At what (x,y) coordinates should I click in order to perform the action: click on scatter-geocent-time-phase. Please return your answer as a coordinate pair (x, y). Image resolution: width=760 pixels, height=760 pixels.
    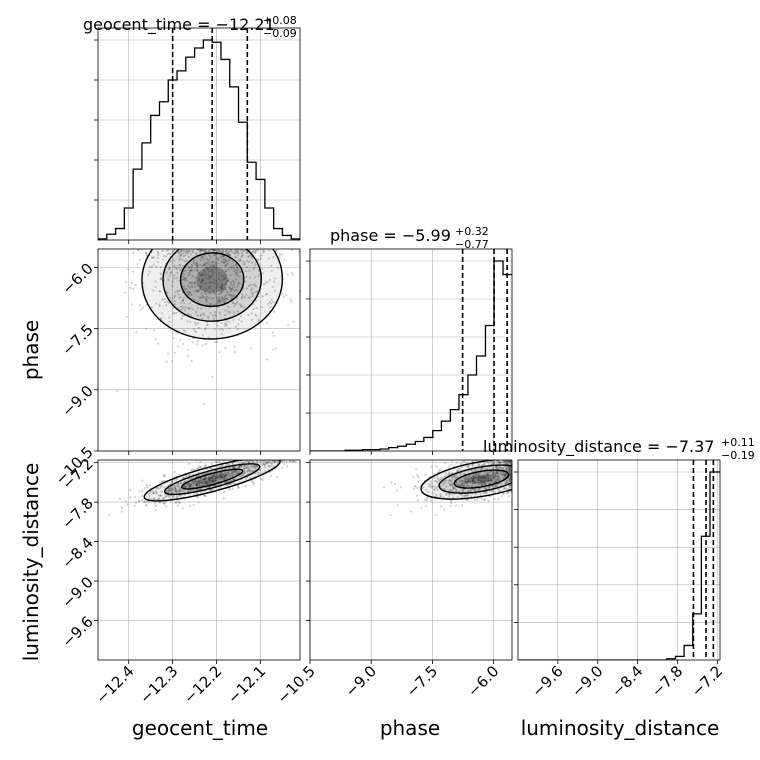
    Looking at the image, I should click on (208, 327).